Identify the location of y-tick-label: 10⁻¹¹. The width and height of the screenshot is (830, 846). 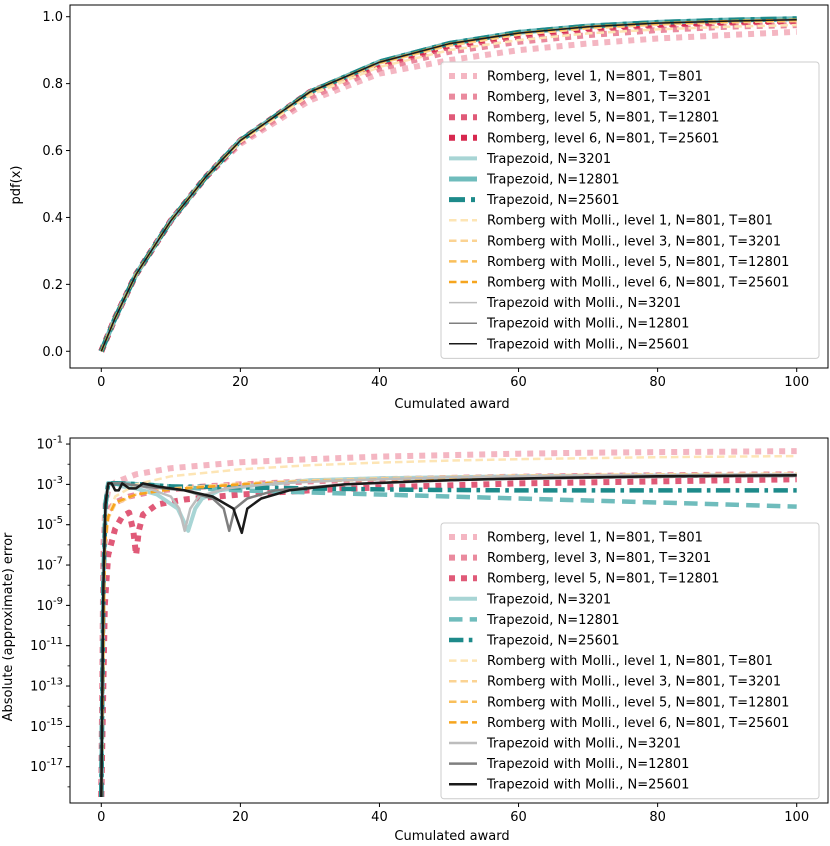
(46, 645).